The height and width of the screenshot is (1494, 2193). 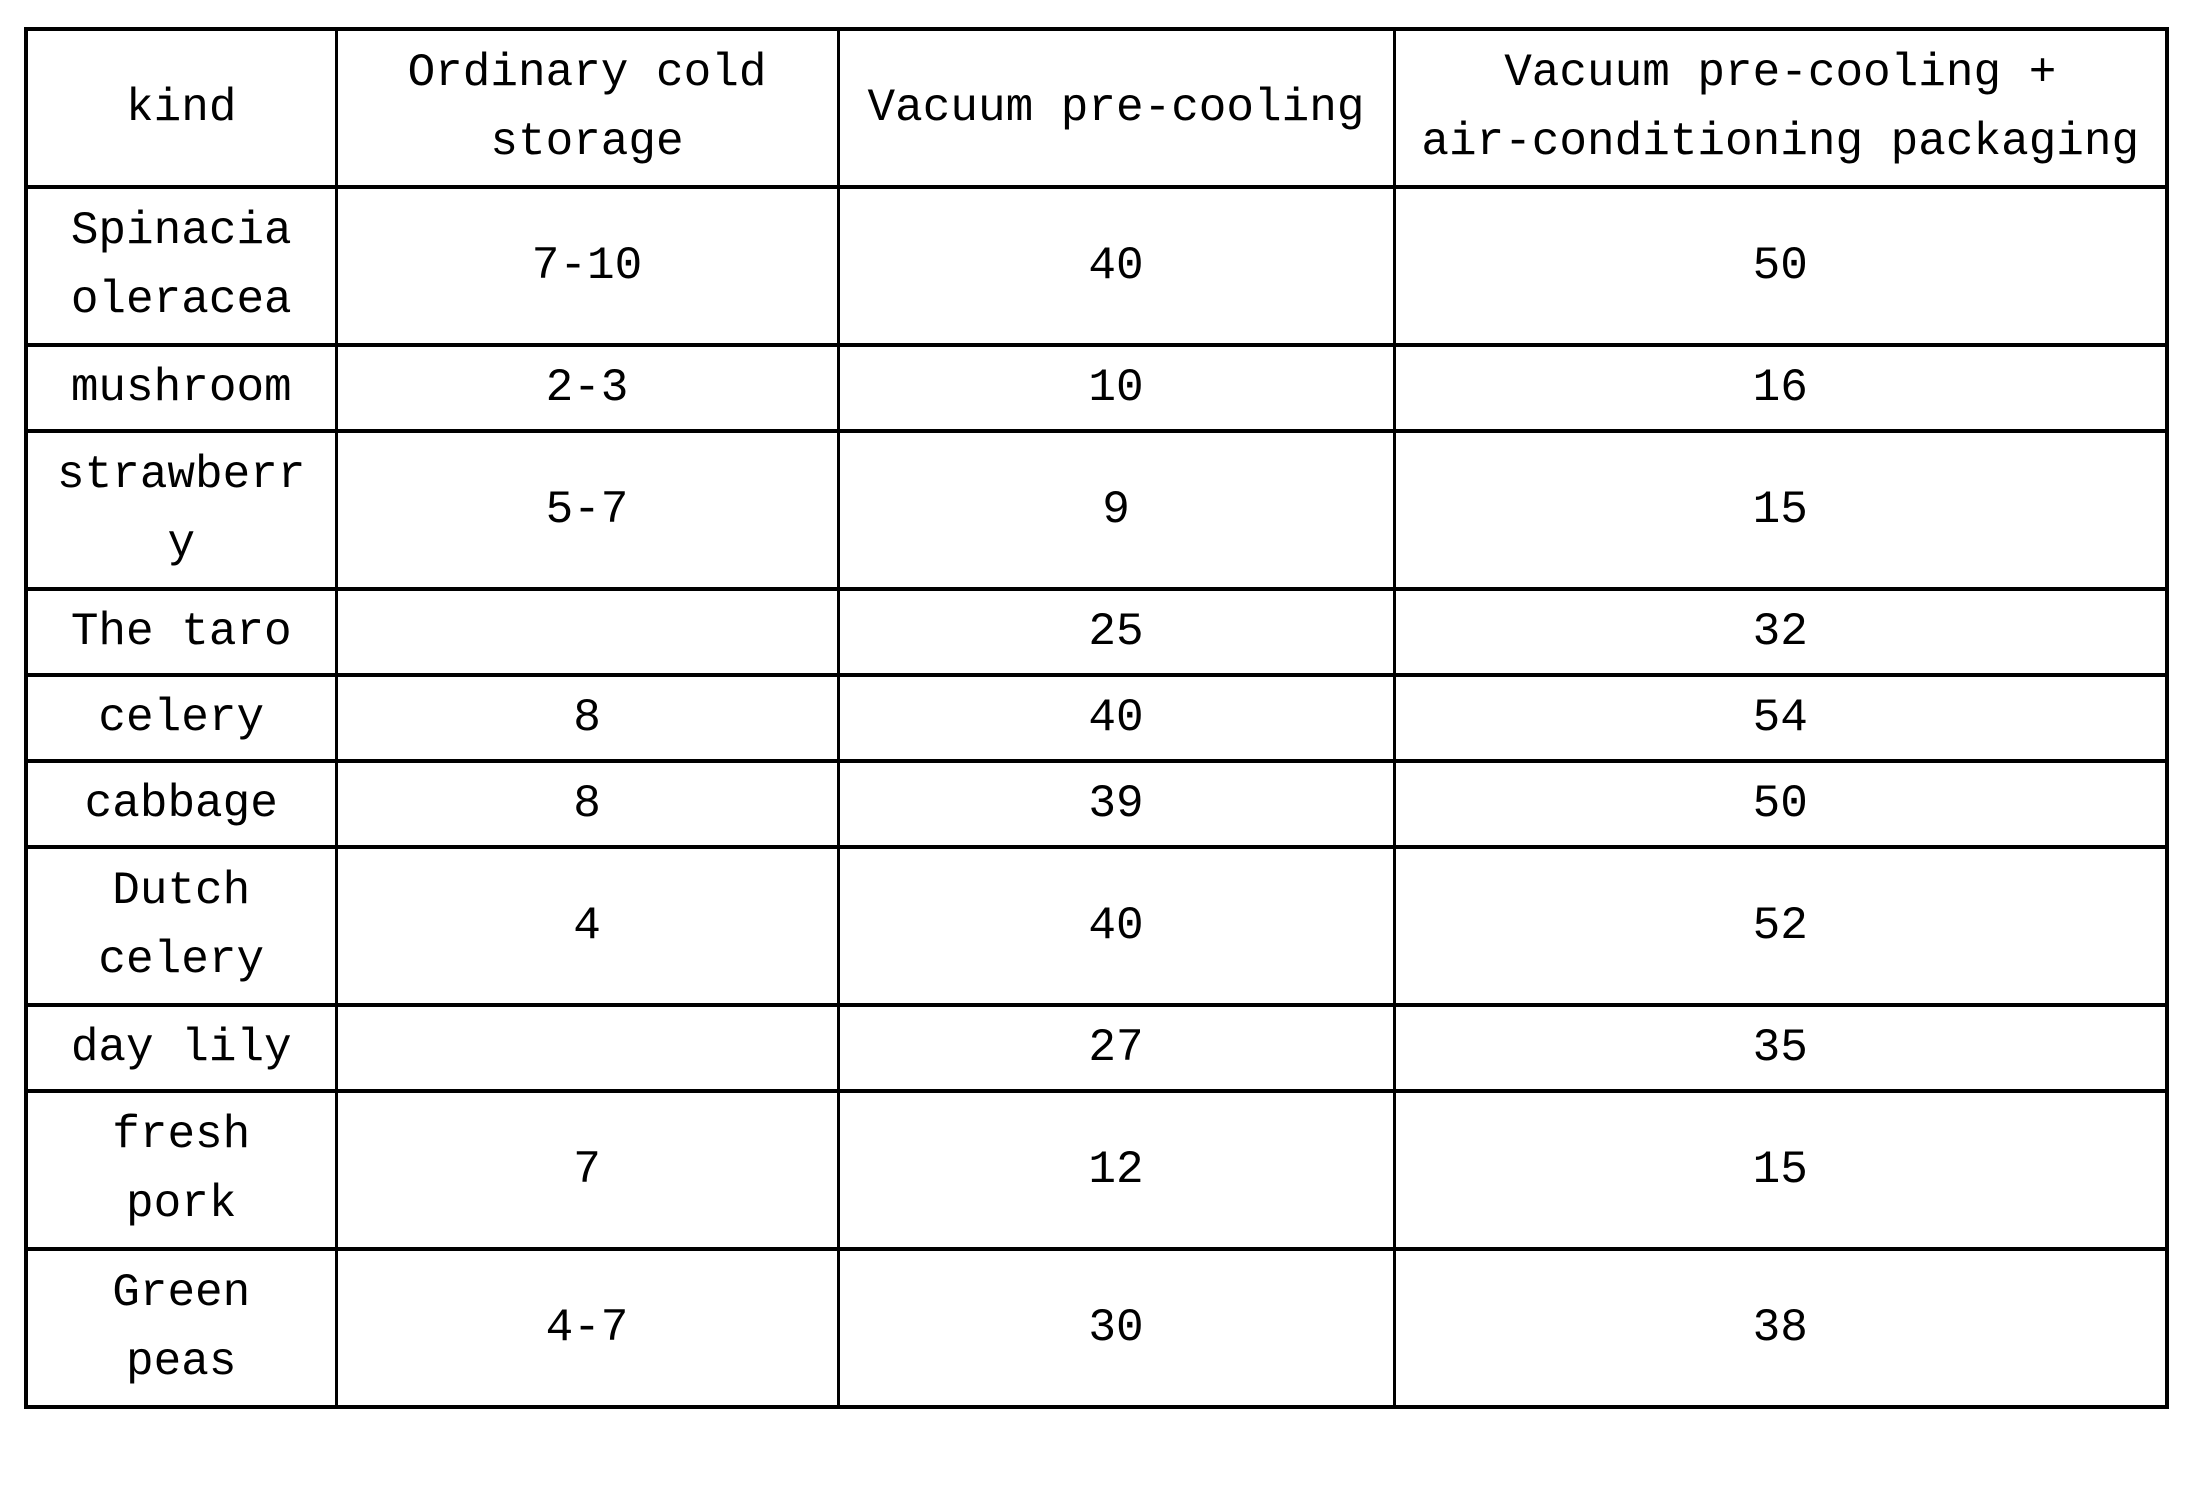 What do you see at coordinates (1780, 388) in the screenshot?
I see `value-cell: 16` at bounding box center [1780, 388].